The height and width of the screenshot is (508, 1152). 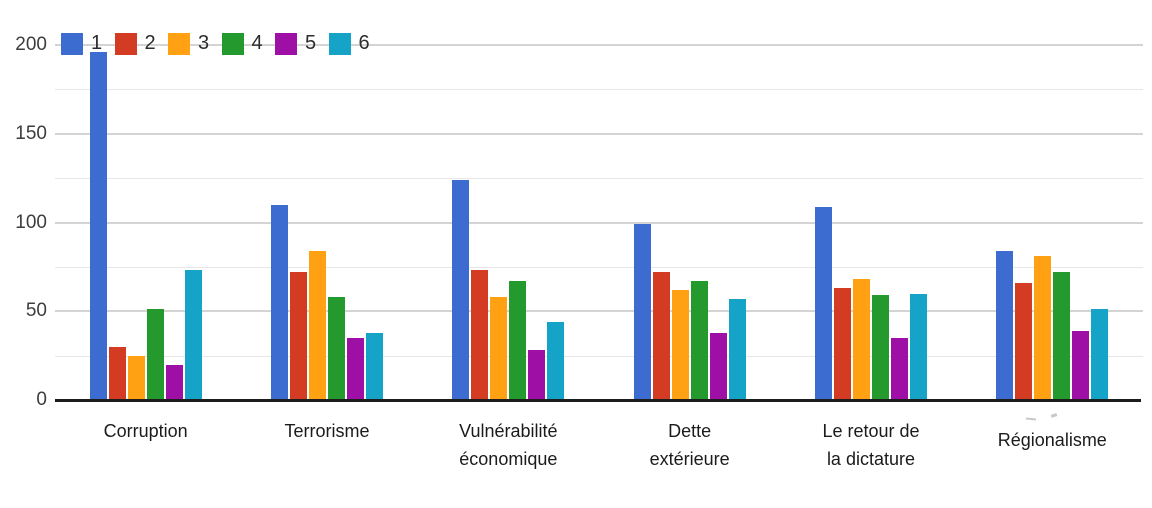 What do you see at coordinates (248, 43) in the screenshot?
I see `legend-item: 4` at bounding box center [248, 43].